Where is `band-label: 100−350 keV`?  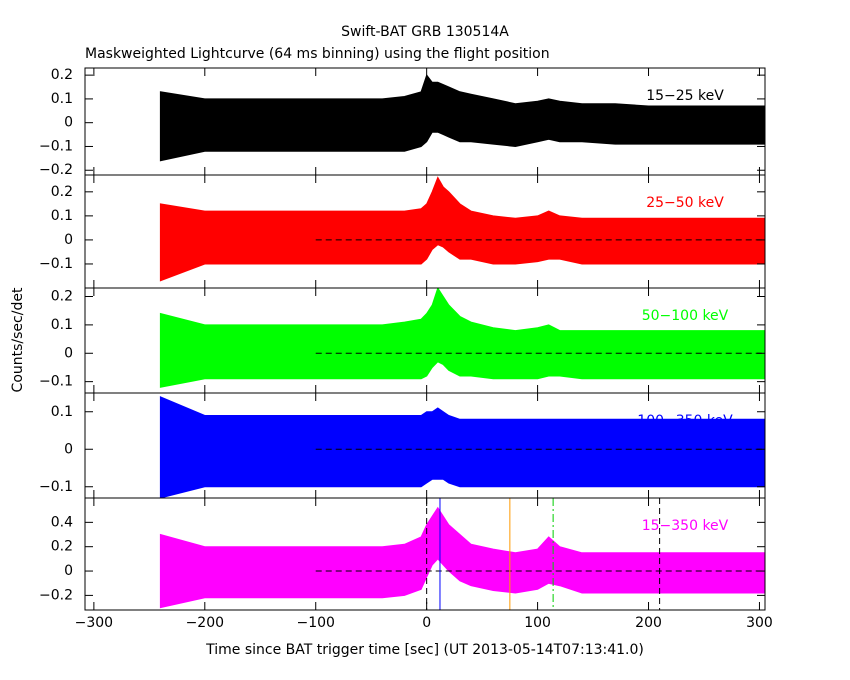
band-label: 100−350 keV is located at coordinates (685, 421).